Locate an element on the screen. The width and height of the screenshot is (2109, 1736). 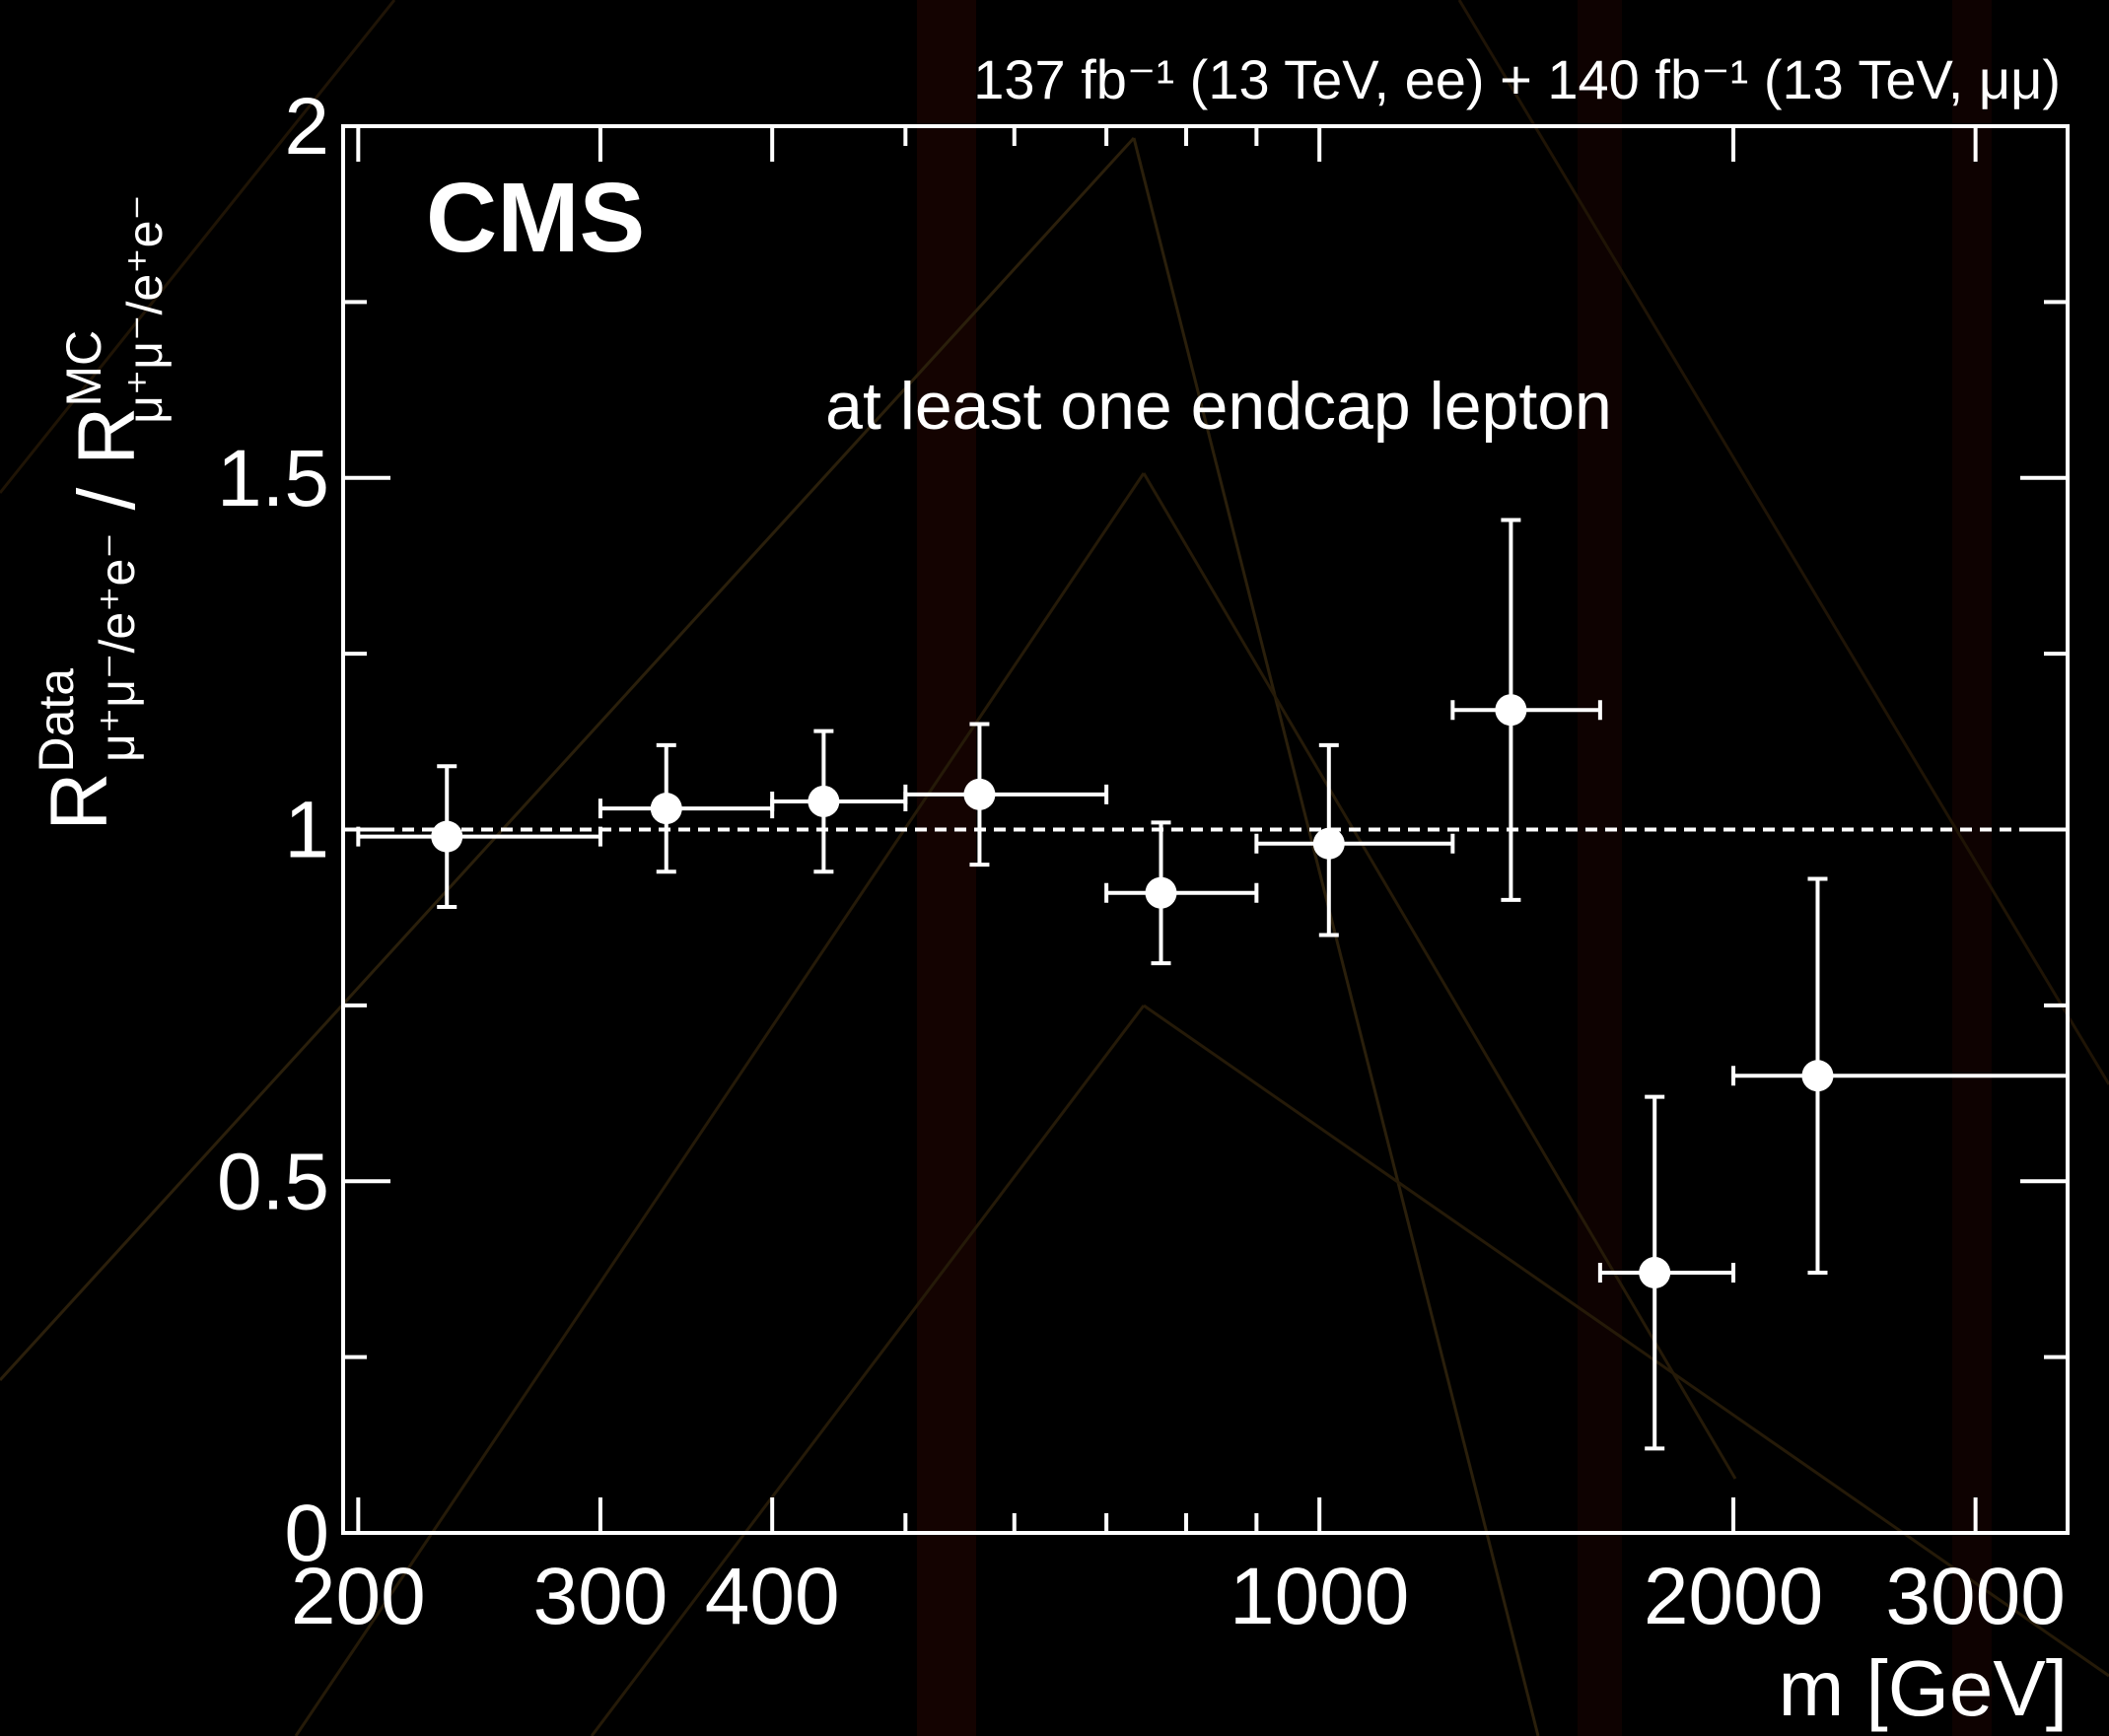
y-label-main: / R is located at coordinates (107, 470).